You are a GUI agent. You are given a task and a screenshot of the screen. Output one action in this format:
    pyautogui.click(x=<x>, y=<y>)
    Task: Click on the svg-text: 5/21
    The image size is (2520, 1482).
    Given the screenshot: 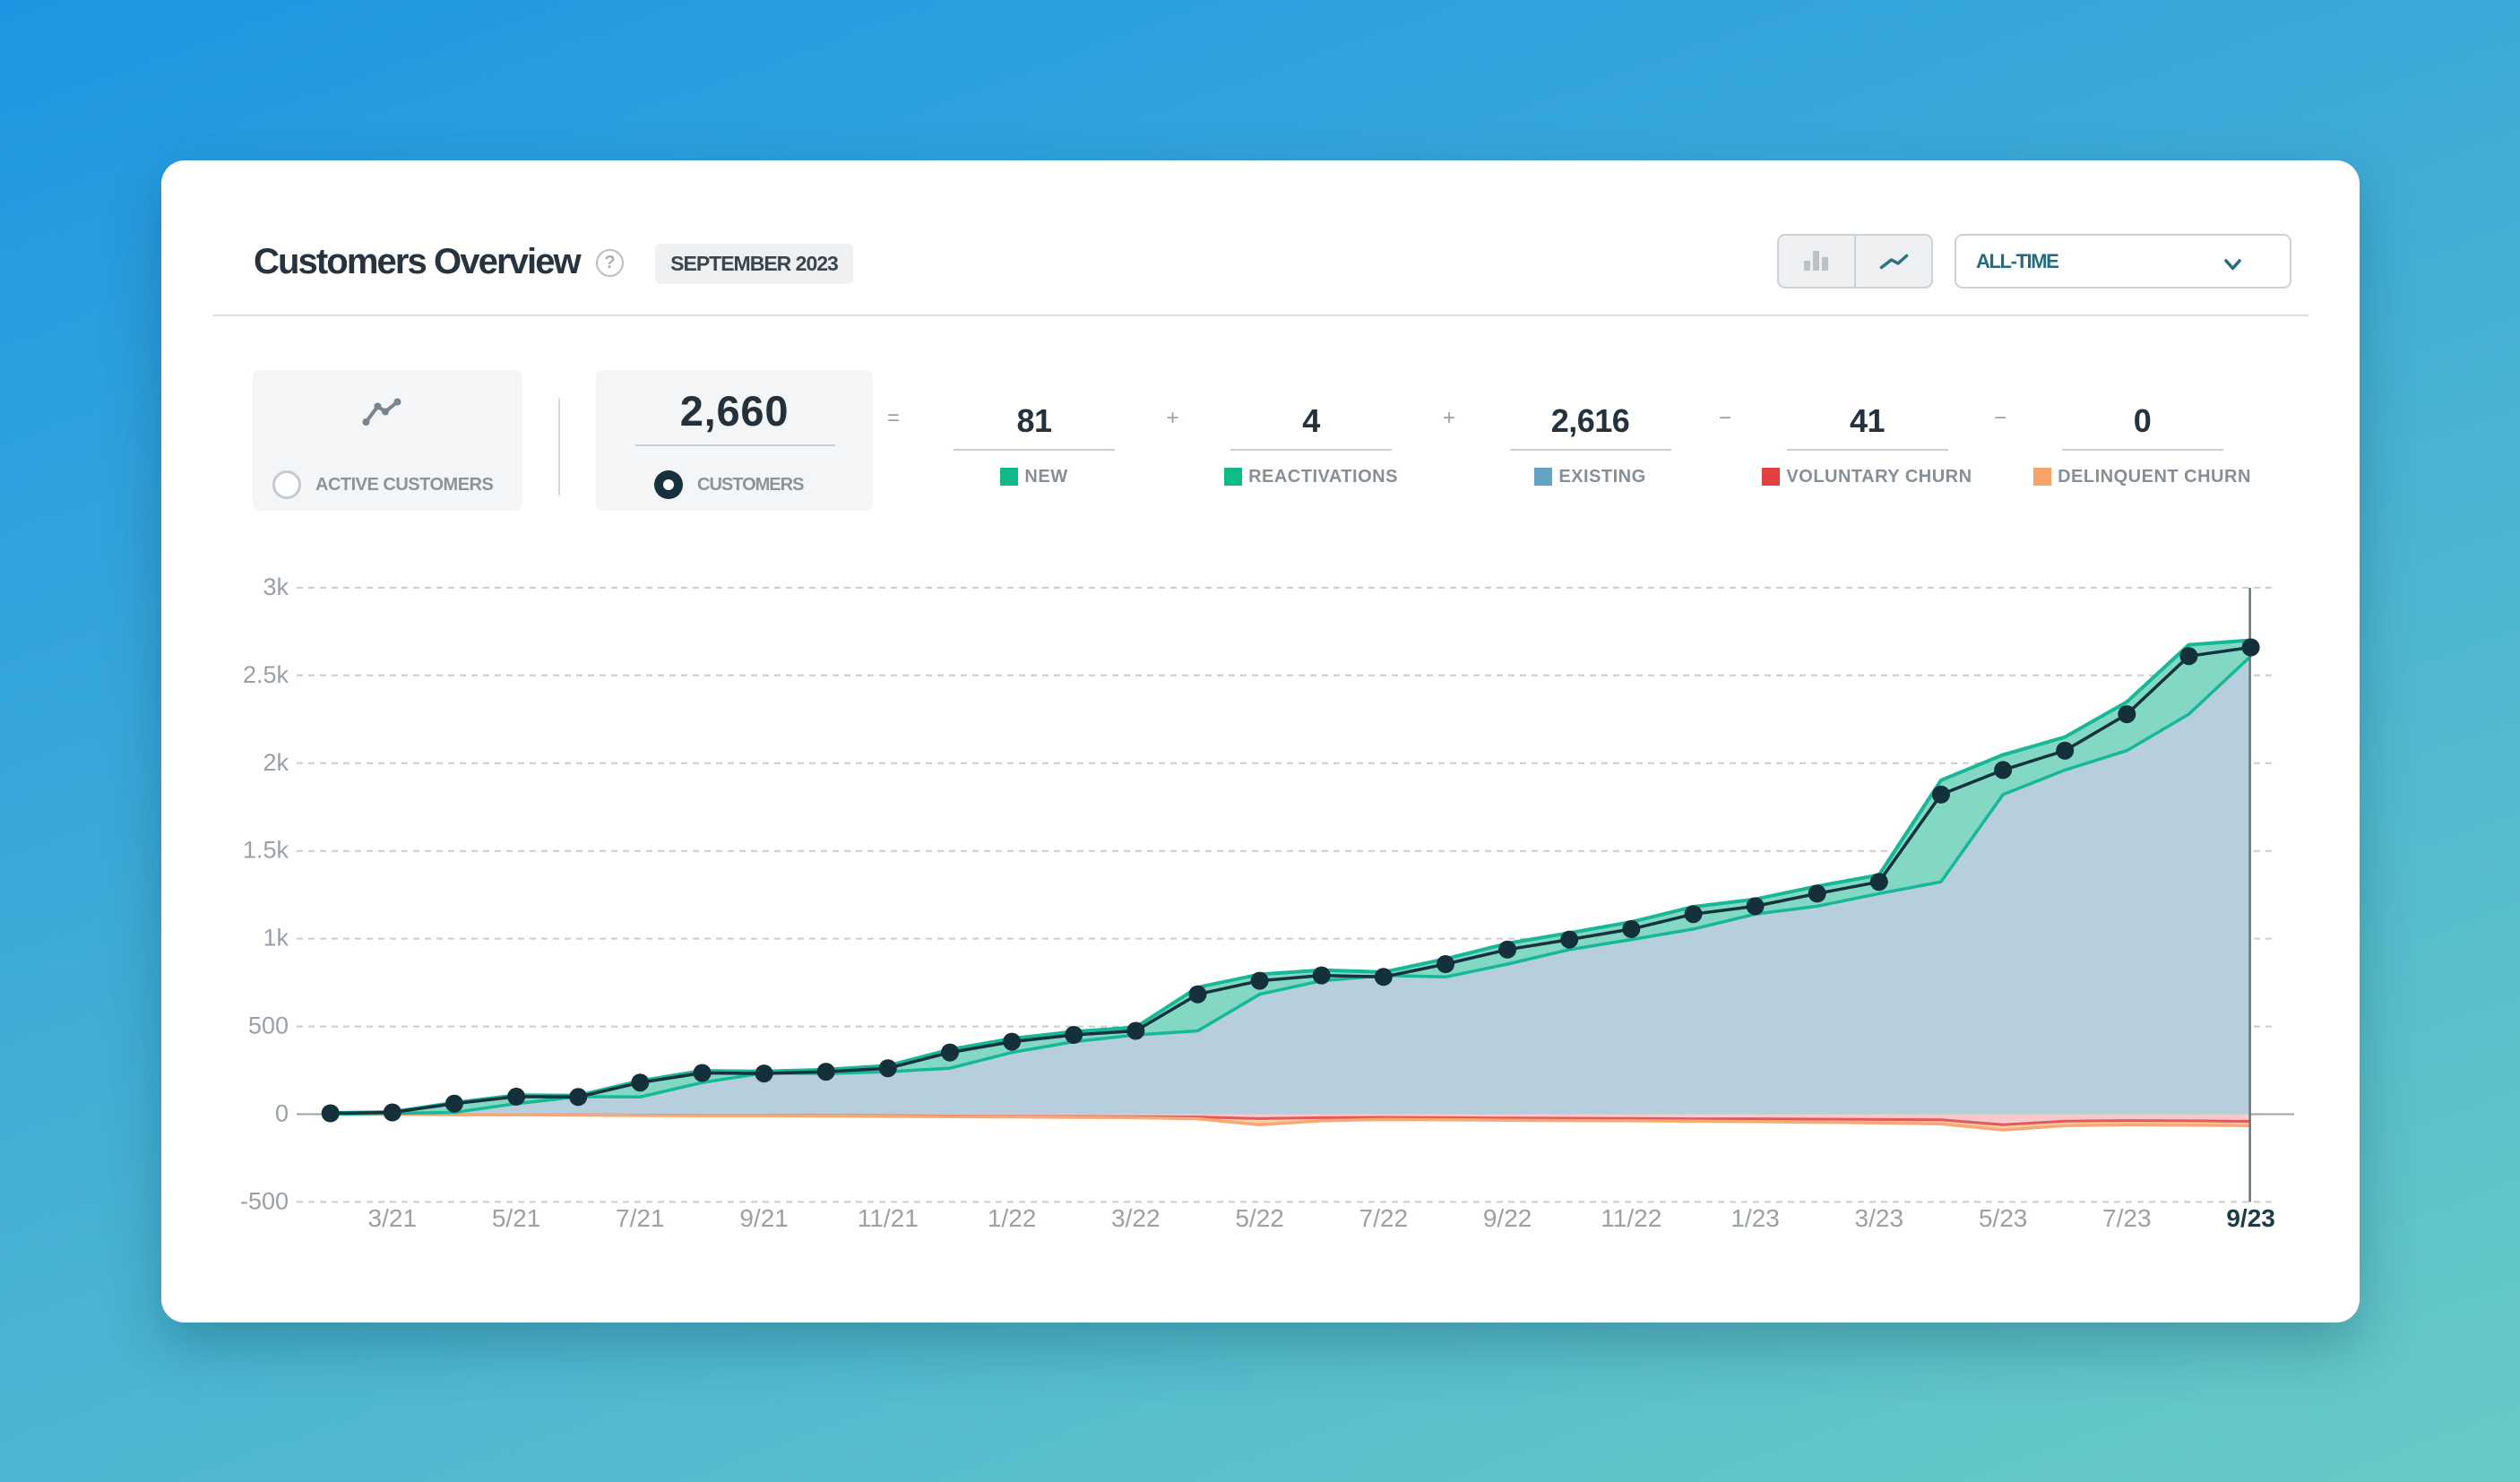 What is the action you would take?
    pyautogui.click(x=516, y=1218)
    